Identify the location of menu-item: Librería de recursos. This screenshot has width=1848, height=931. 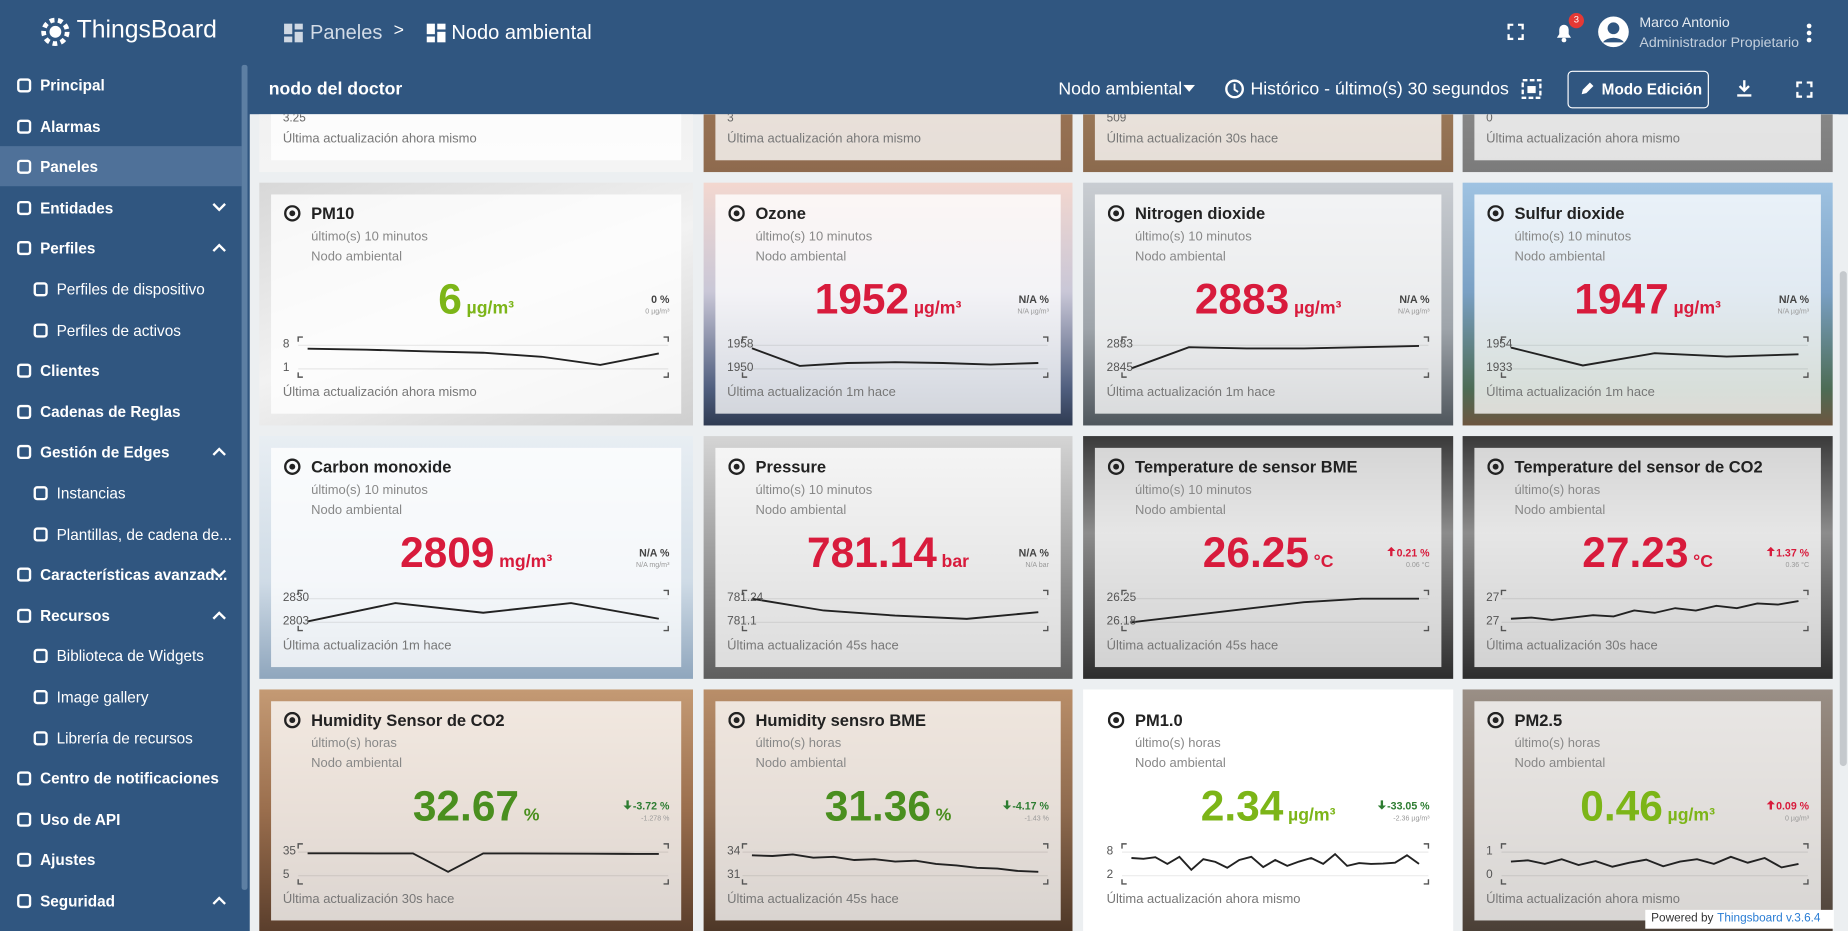
(121, 737).